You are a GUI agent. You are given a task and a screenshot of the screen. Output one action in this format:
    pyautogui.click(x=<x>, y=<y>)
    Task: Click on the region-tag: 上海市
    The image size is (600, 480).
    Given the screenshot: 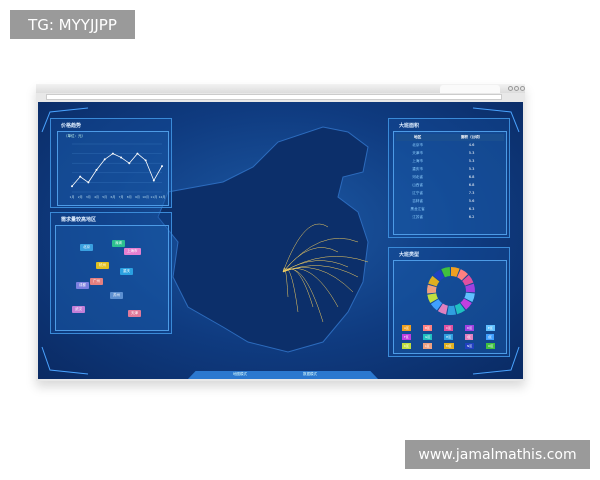 What is the action you would take?
    pyautogui.click(x=132, y=251)
    